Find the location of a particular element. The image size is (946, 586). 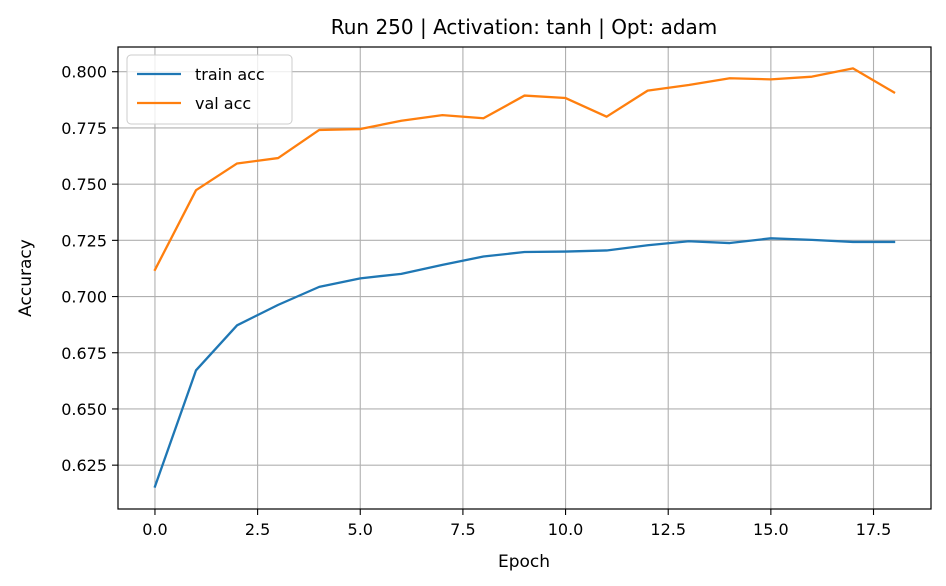

x-axis-label: Epoch is located at coordinates (524, 562).